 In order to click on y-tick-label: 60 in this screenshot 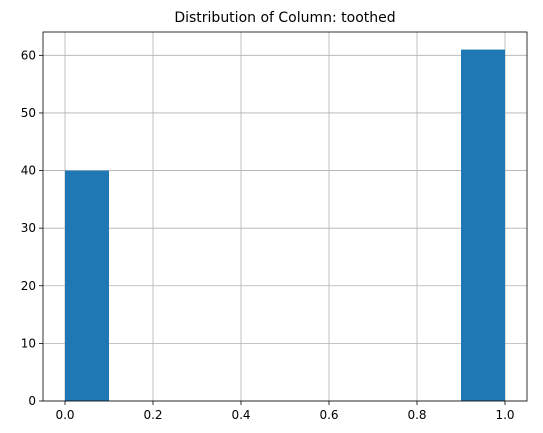, I will do `click(28, 55)`.